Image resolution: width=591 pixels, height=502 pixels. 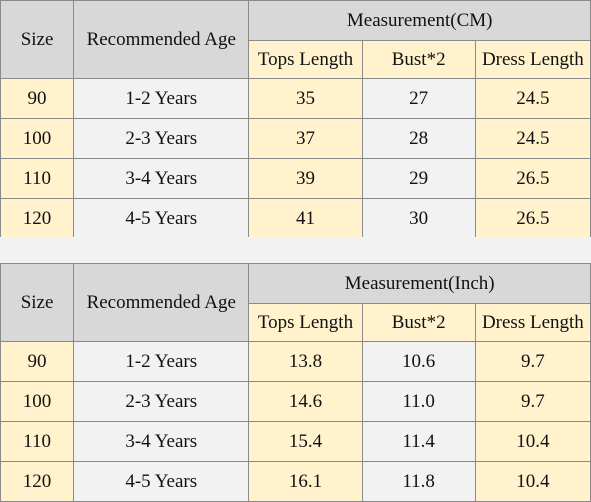 I want to click on table-row: 90 1-2 Years 13.8 10.6 9.7, so click(x=295, y=361).